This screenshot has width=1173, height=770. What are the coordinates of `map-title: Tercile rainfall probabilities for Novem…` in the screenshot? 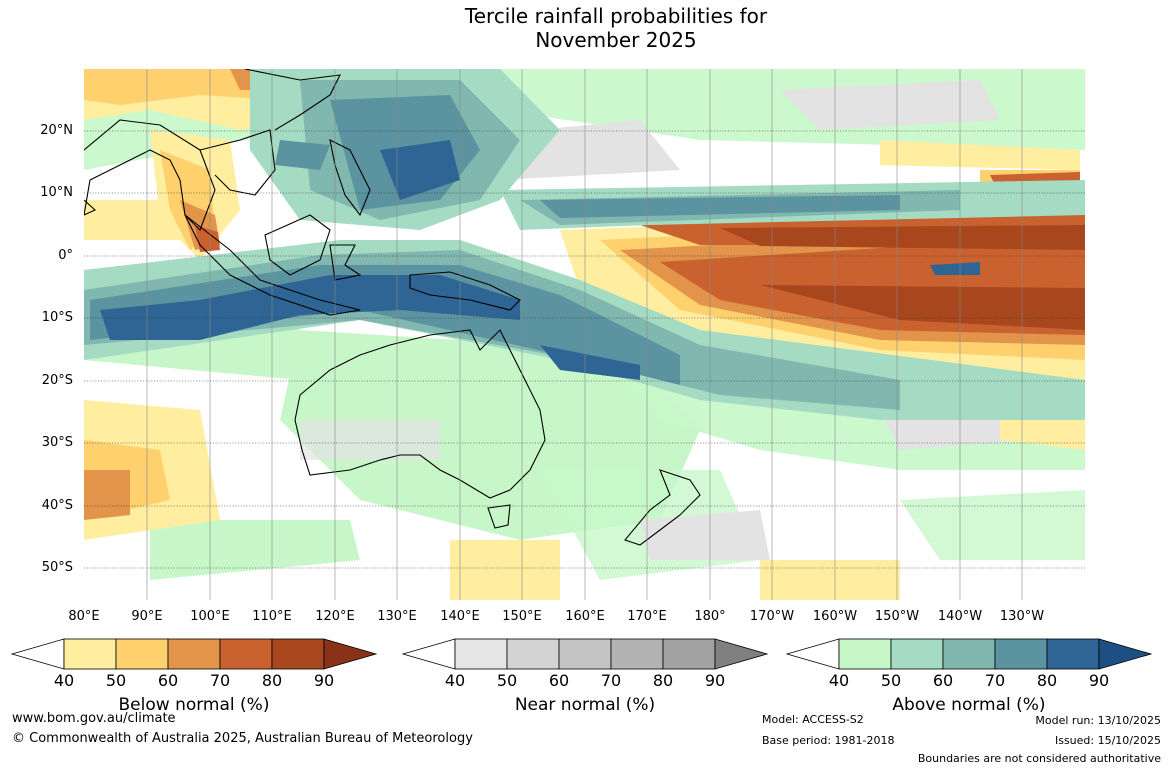 It's located at (586, 28).